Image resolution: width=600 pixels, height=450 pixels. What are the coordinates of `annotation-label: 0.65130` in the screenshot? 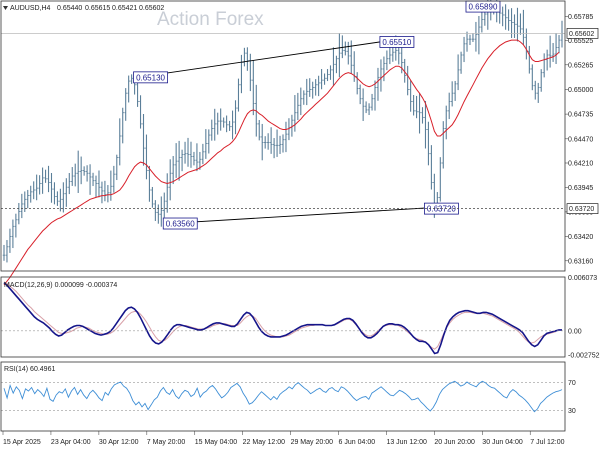 It's located at (150, 77).